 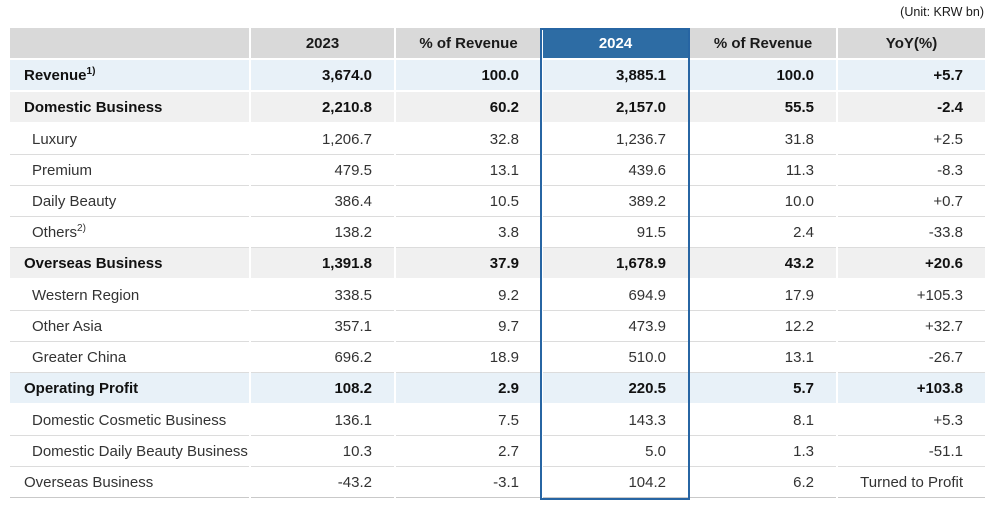 What do you see at coordinates (763, 201) in the screenshot?
I see `cell-value: 10.0` at bounding box center [763, 201].